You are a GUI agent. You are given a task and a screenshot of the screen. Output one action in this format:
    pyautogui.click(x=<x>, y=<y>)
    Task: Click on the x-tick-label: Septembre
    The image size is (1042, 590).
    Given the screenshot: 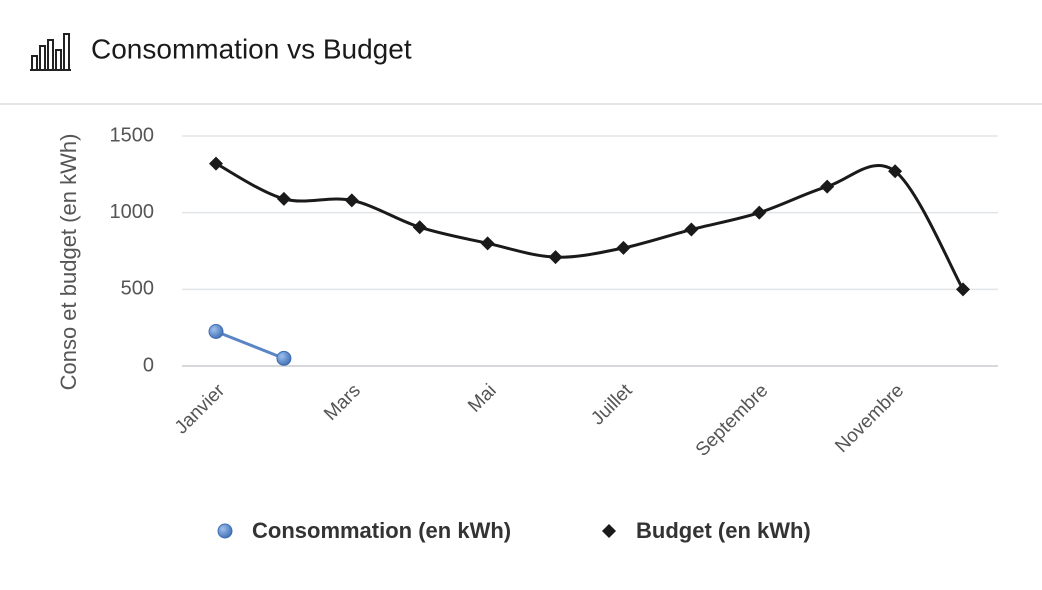 What is the action you would take?
    pyautogui.click(x=732, y=420)
    